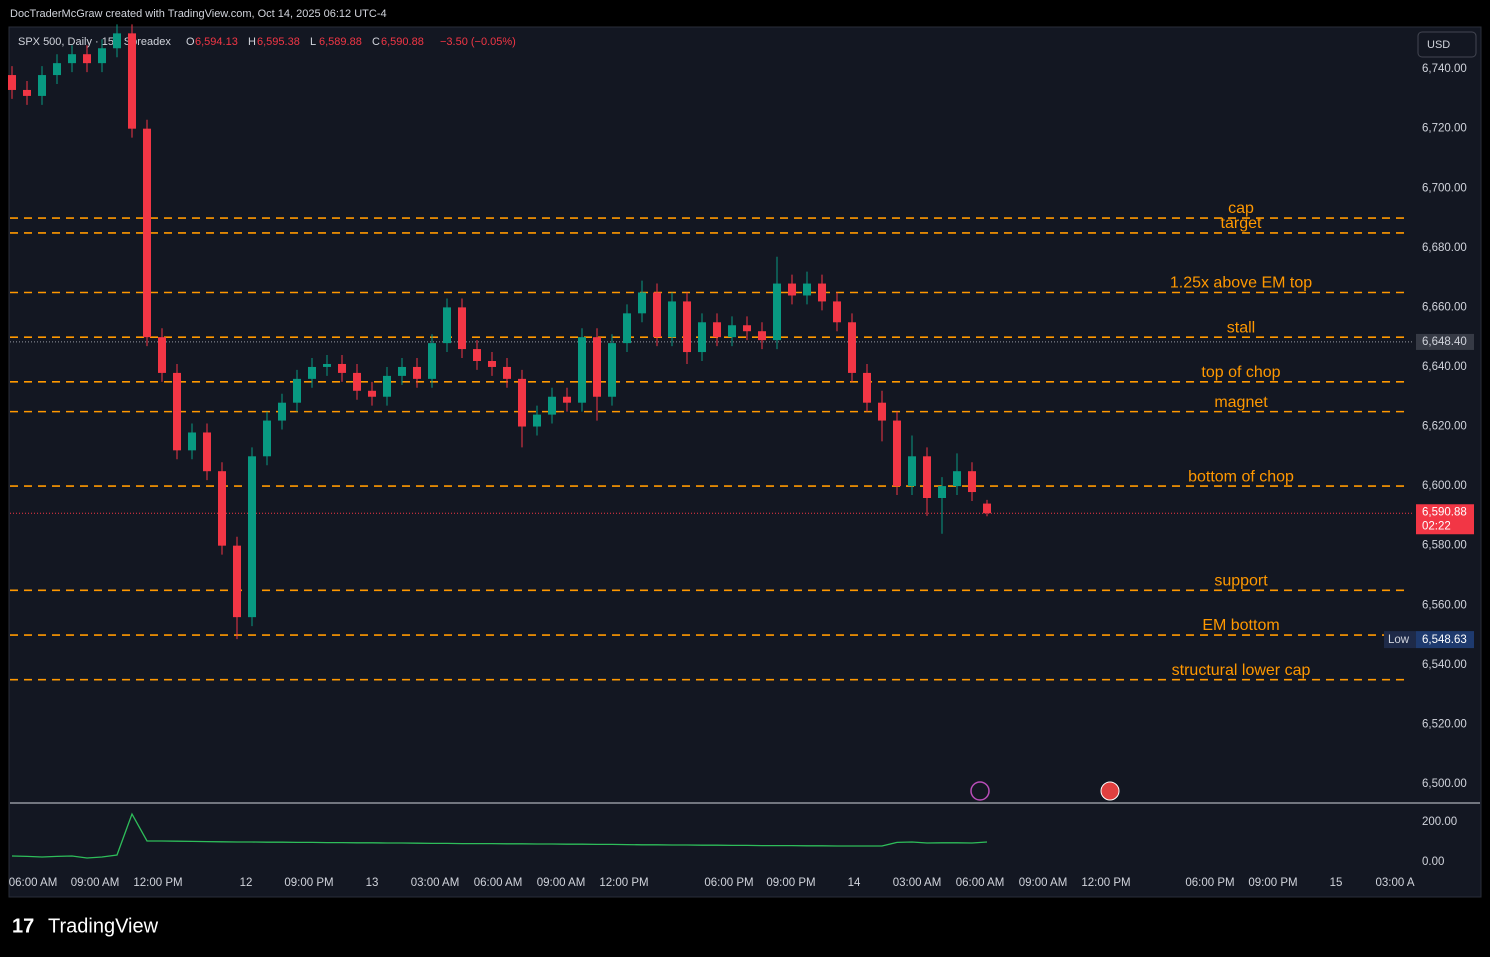 The height and width of the screenshot is (957, 1490). What do you see at coordinates (499, 835) in the screenshot?
I see `indicator-line` at bounding box center [499, 835].